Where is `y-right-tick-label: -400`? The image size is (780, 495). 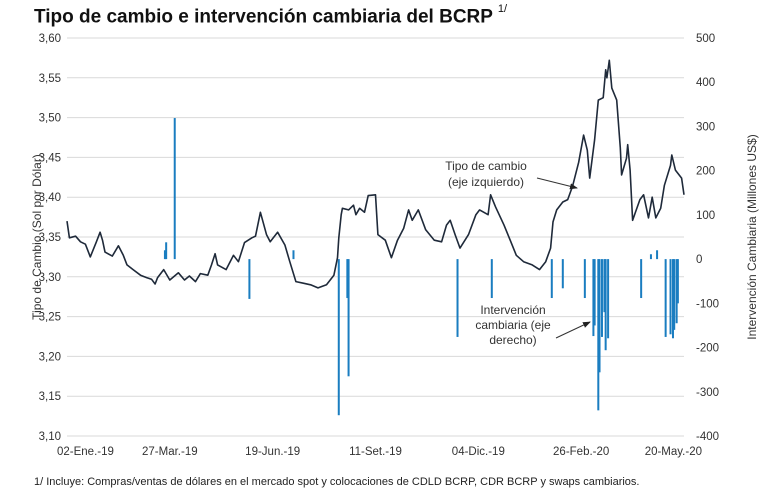
y-right-tick-label: -400 is located at coordinates (707, 437).